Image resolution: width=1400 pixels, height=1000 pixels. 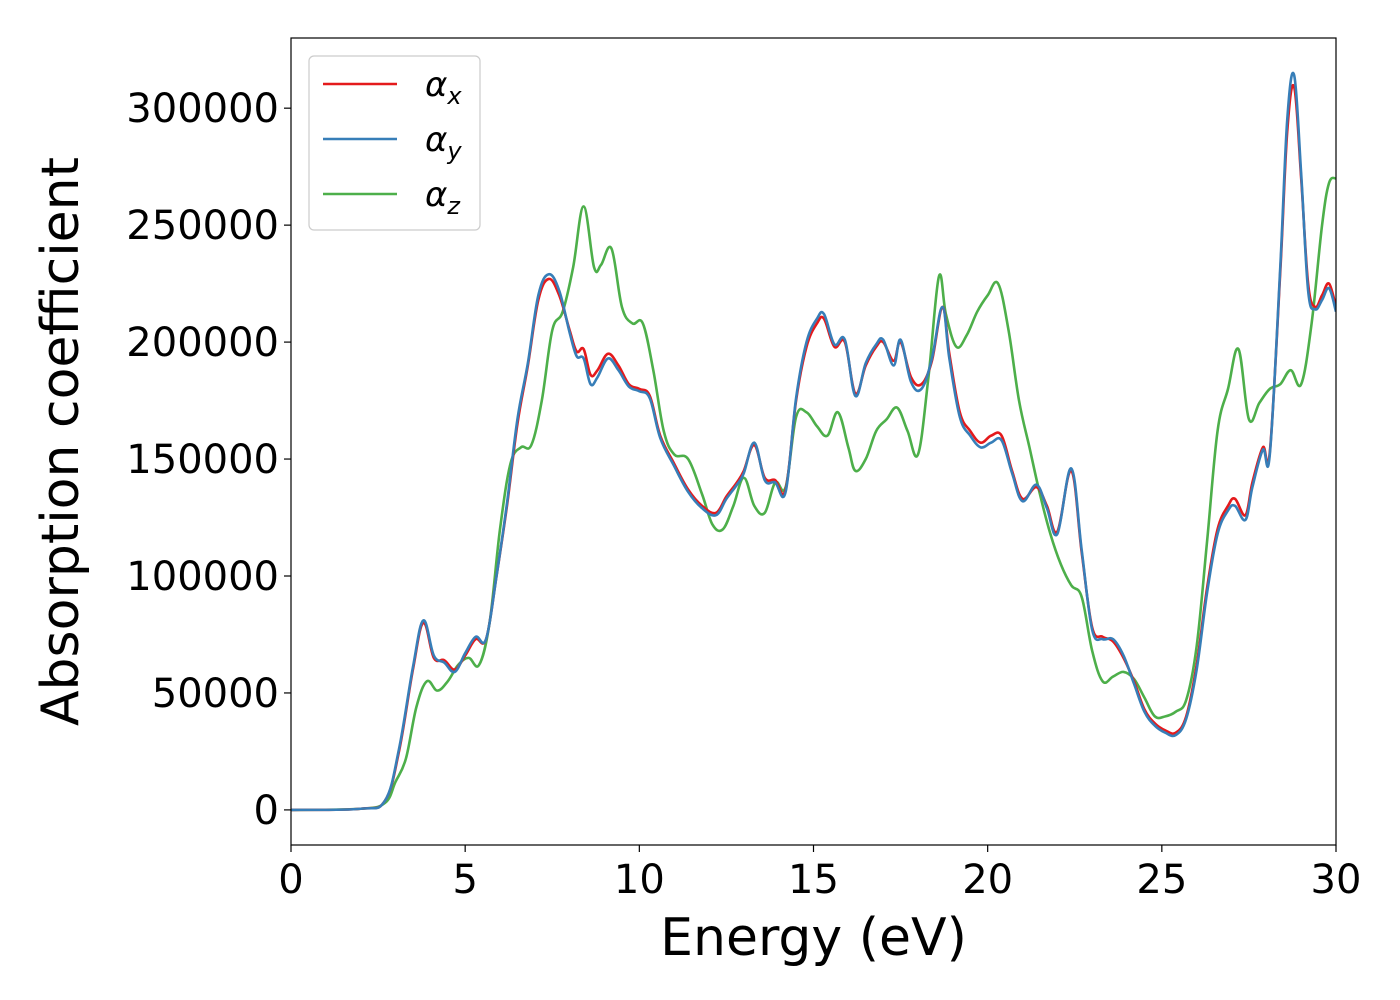 I want to click on x-axis-label: Energy (eV), so click(x=813, y=938).